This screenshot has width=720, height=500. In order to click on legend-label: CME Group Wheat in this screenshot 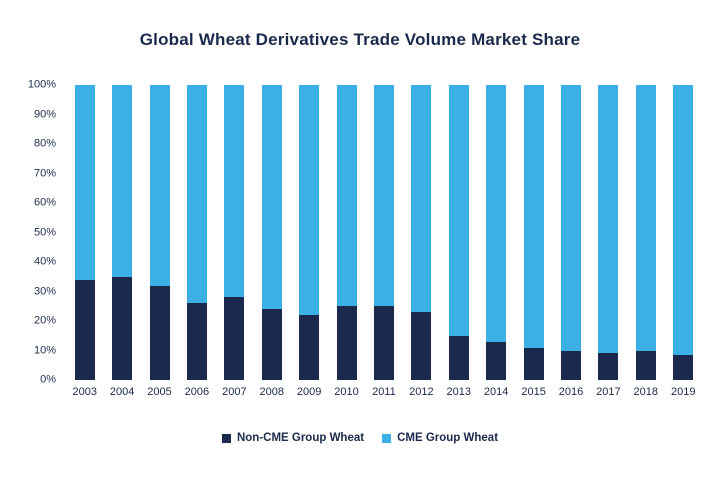, I will do `click(448, 438)`.